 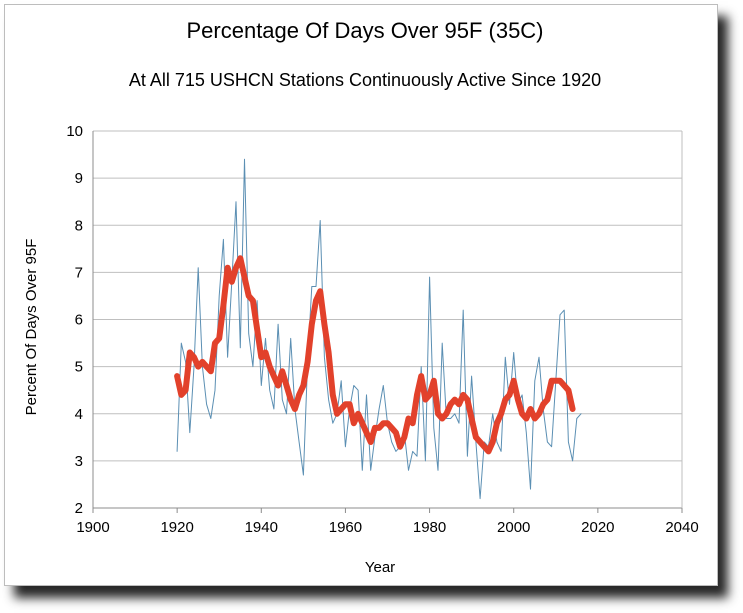 I want to click on y-tick-label: 8, so click(x=79, y=225).